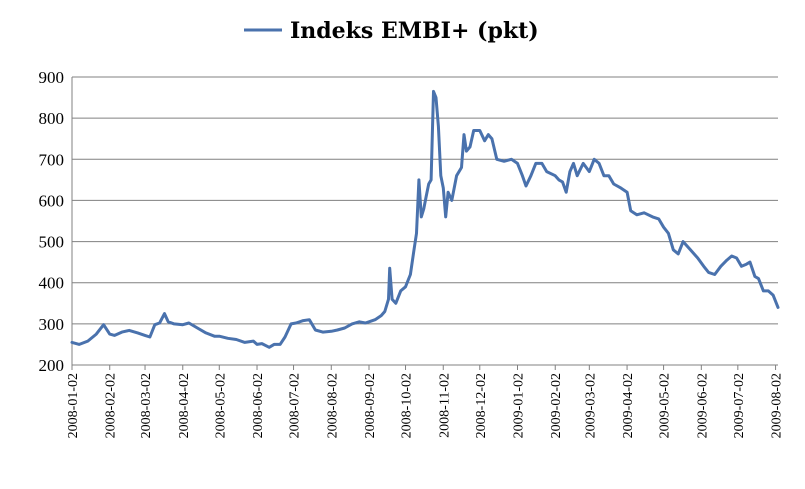 This screenshot has height=489, width=805. Describe the element at coordinates (52, 242) in the screenshot. I see `y-tick-label-500: 500` at that location.